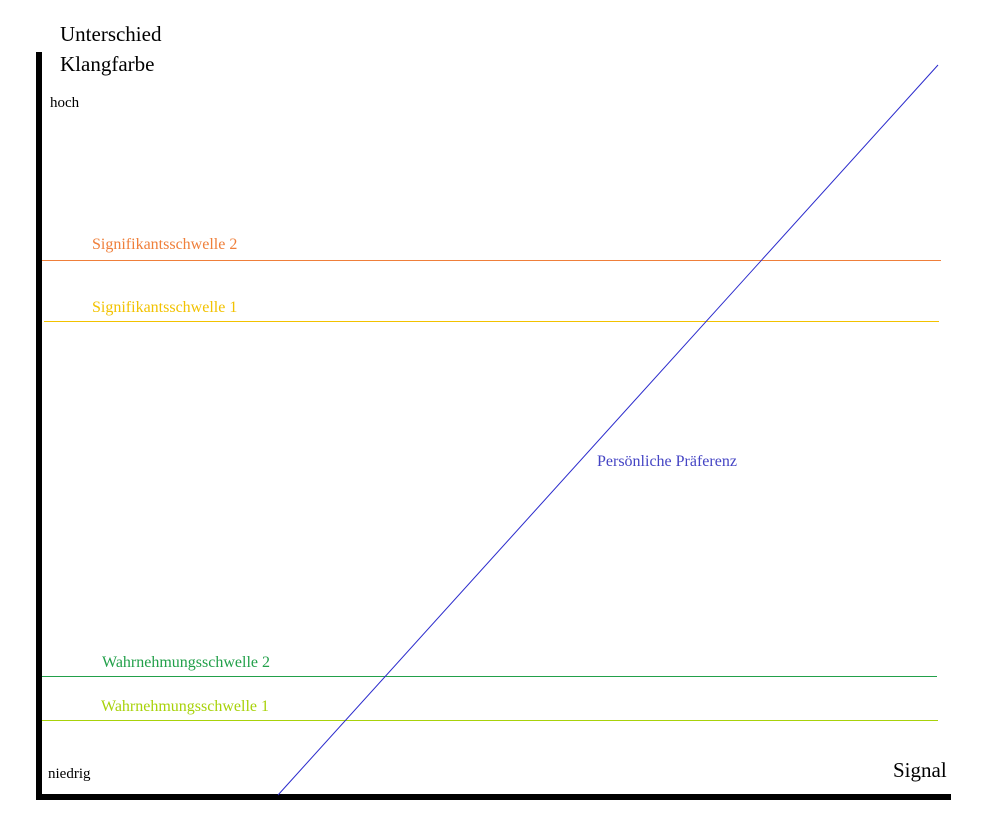  I want to click on y-axis-title: Unterschied, so click(111, 34).